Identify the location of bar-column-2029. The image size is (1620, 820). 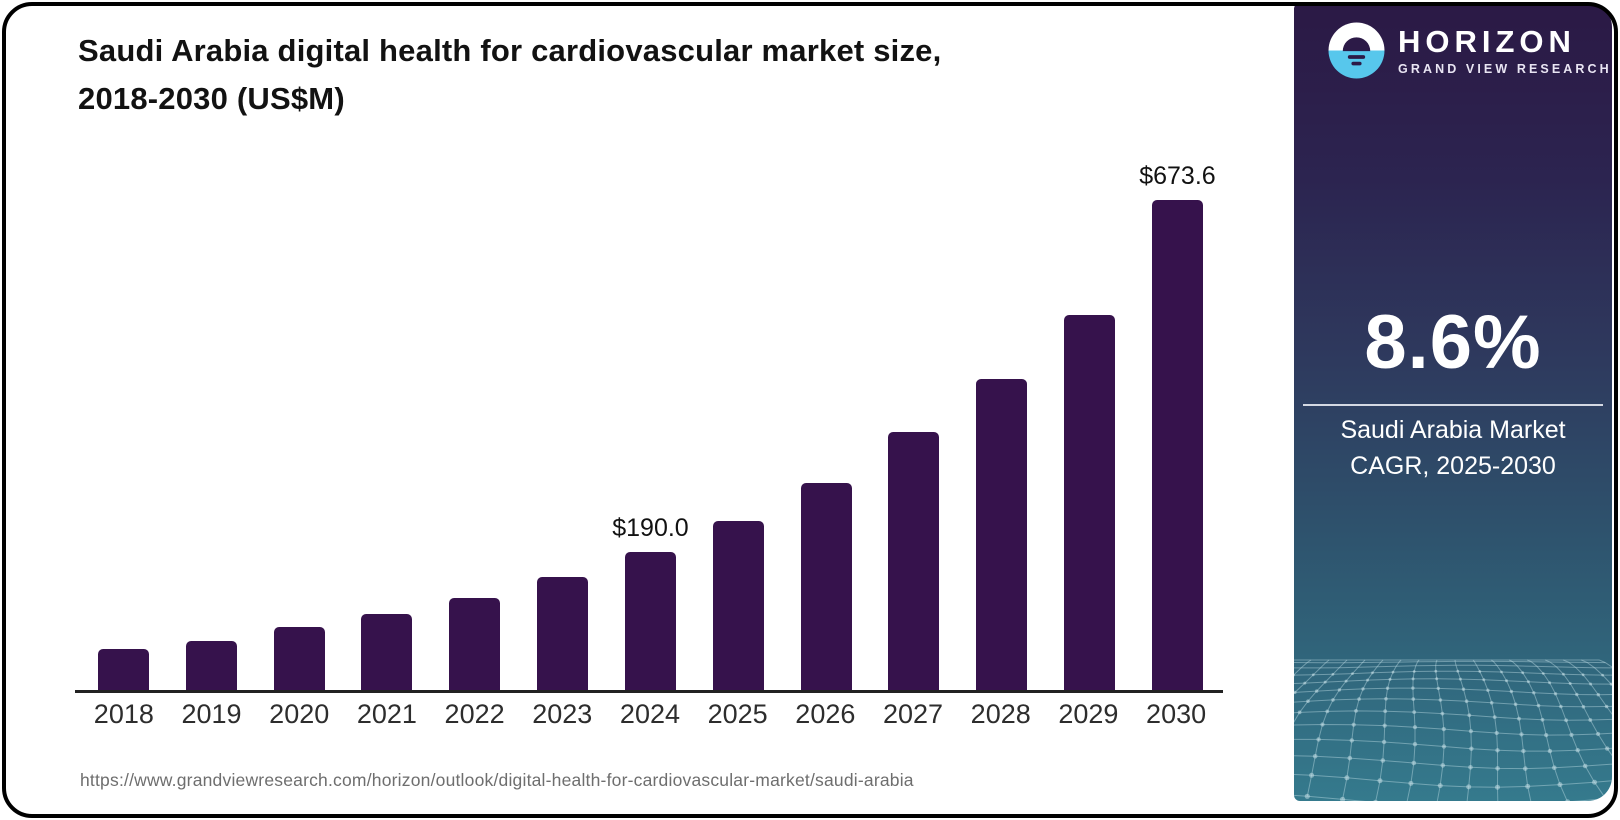
(1090, 502).